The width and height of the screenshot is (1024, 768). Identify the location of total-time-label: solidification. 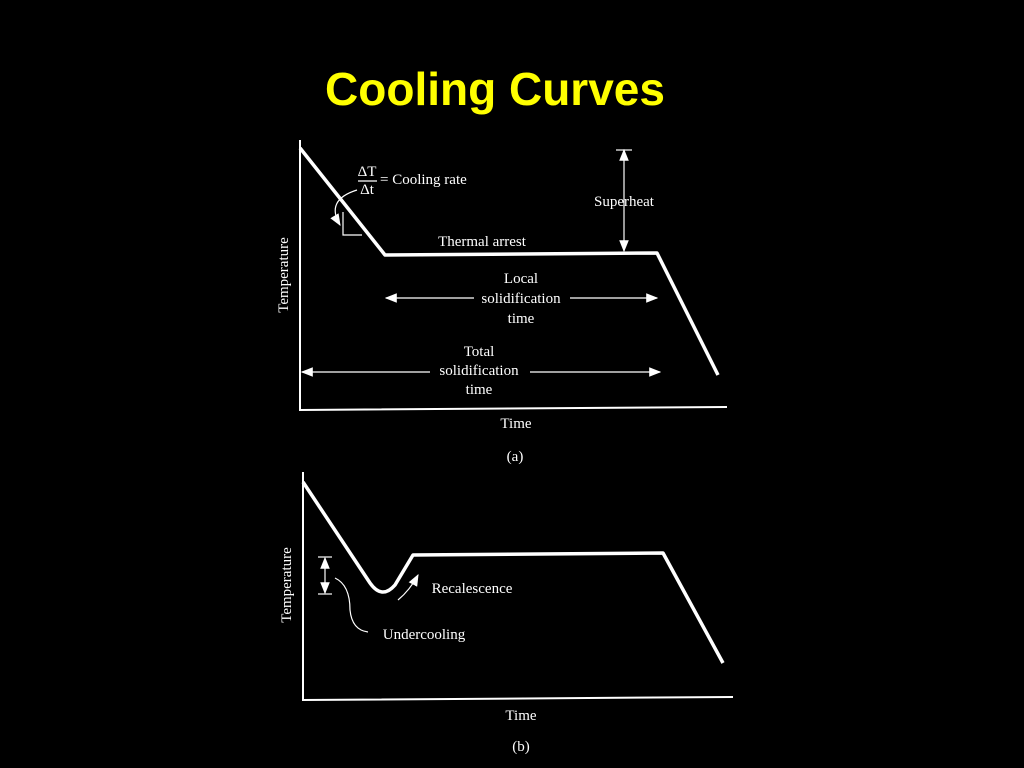
(479, 371).